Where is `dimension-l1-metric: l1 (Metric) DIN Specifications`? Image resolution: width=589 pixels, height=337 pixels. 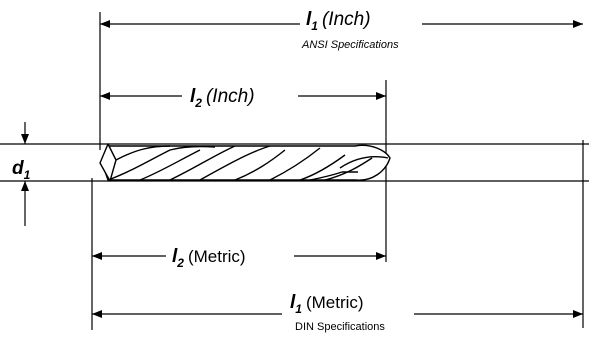 dimension-l1-metric: l1 (Metric) DIN Specifications is located at coordinates (337, 312).